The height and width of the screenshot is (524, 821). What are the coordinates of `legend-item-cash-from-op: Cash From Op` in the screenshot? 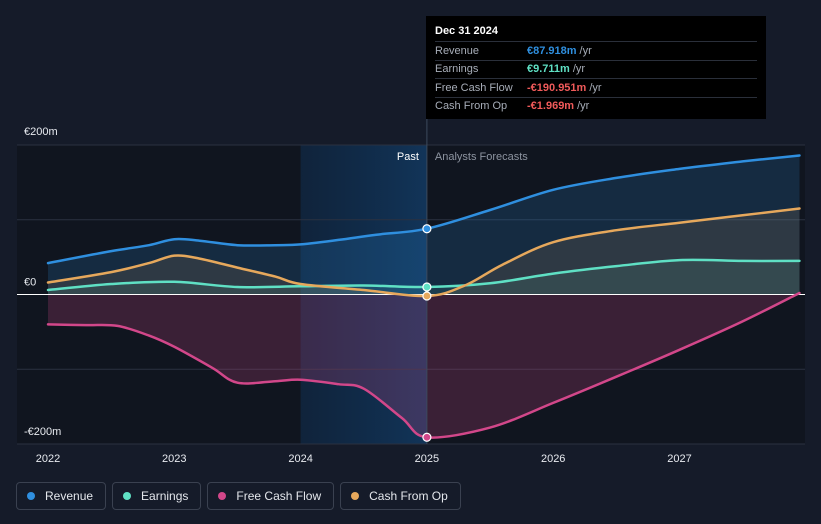 It's located at (400, 496).